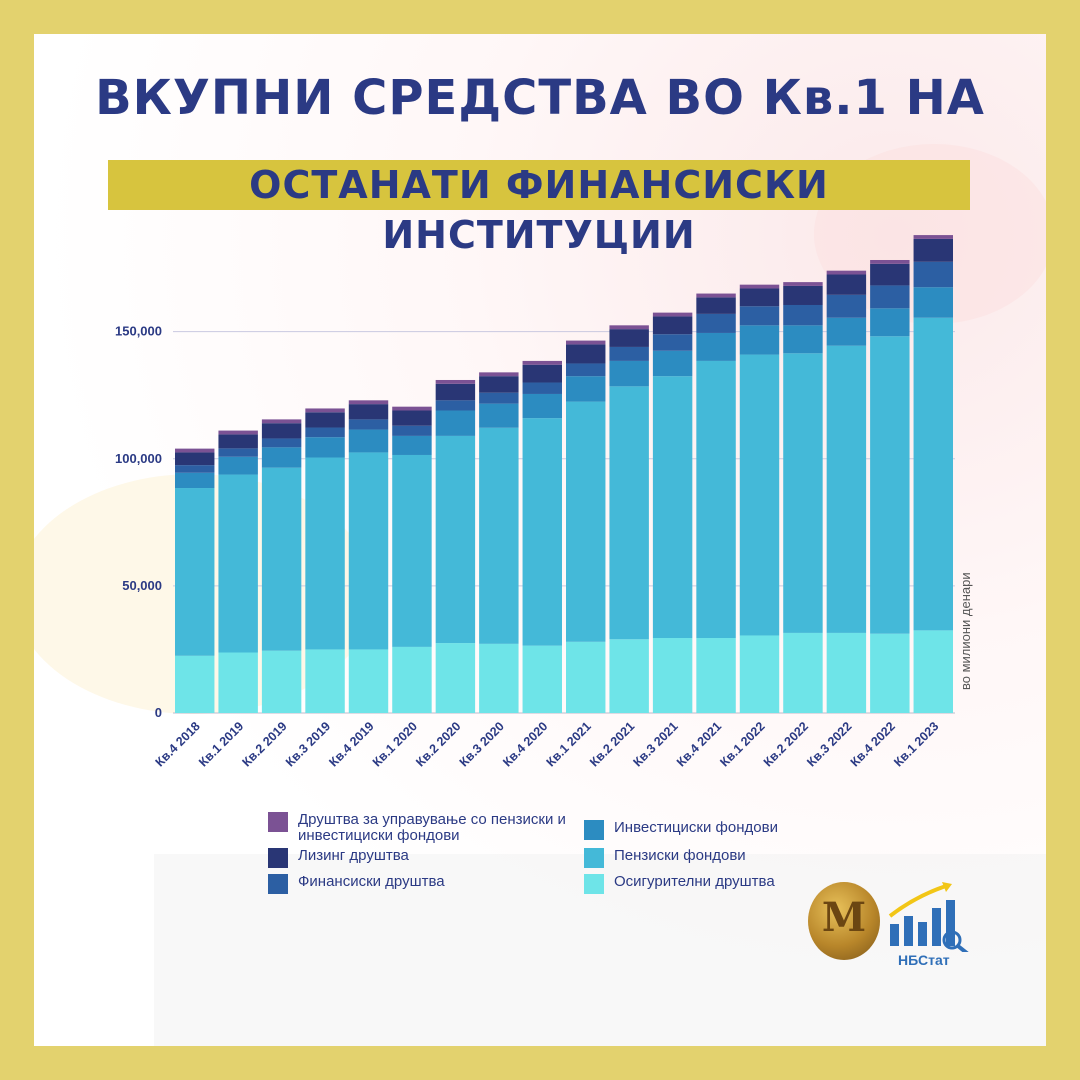 This screenshot has height=1080, width=1080. What do you see at coordinates (965, 631) in the screenshot?
I see `unit-label: во милиони денари` at bounding box center [965, 631].